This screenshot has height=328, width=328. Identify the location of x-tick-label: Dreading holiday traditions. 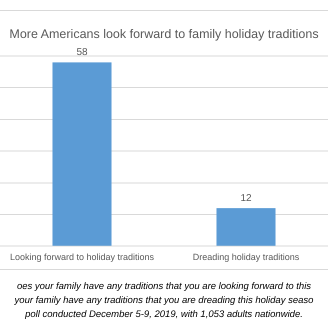
(246, 257).